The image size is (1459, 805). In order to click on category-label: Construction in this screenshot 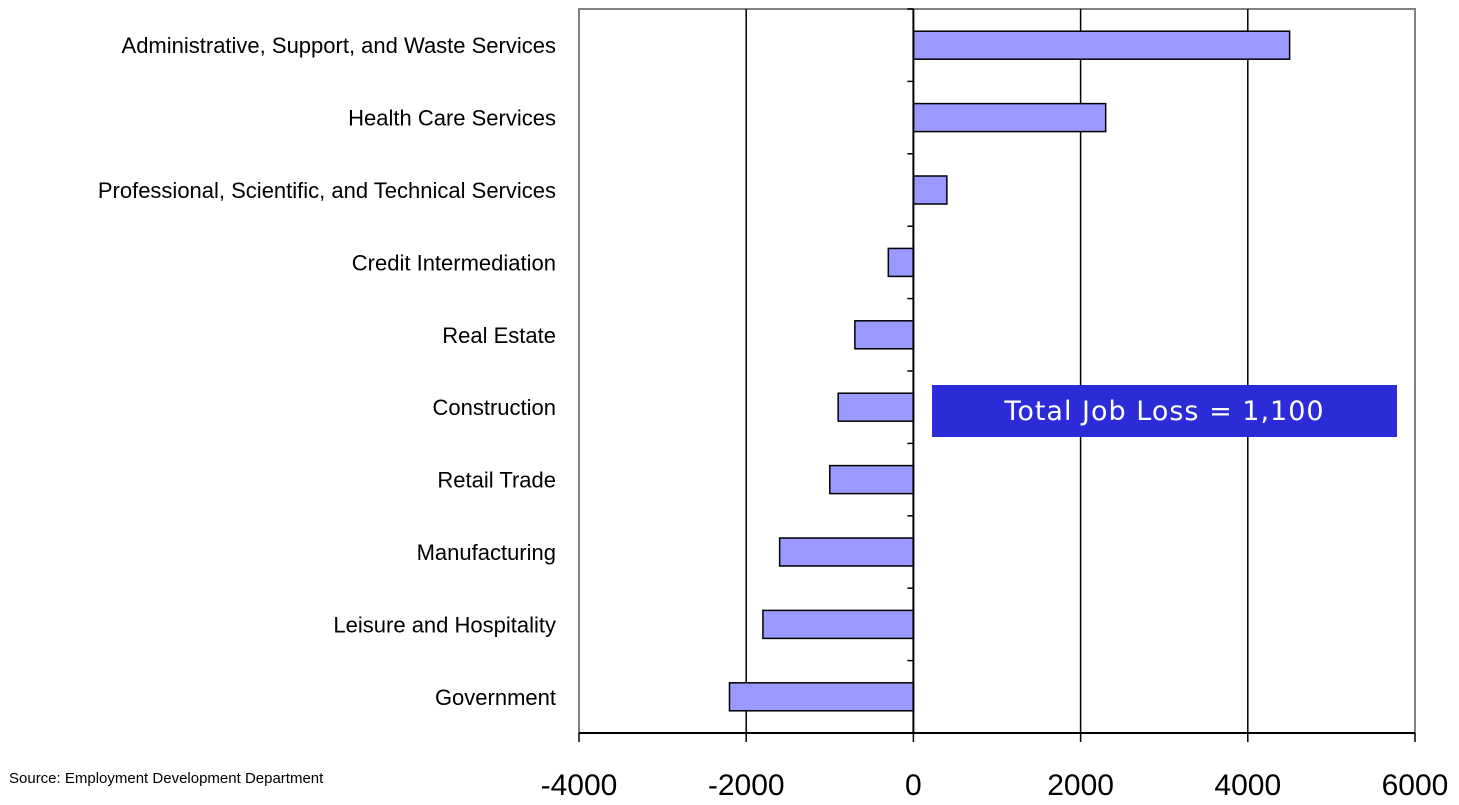, I will do `click(494, 407)`.